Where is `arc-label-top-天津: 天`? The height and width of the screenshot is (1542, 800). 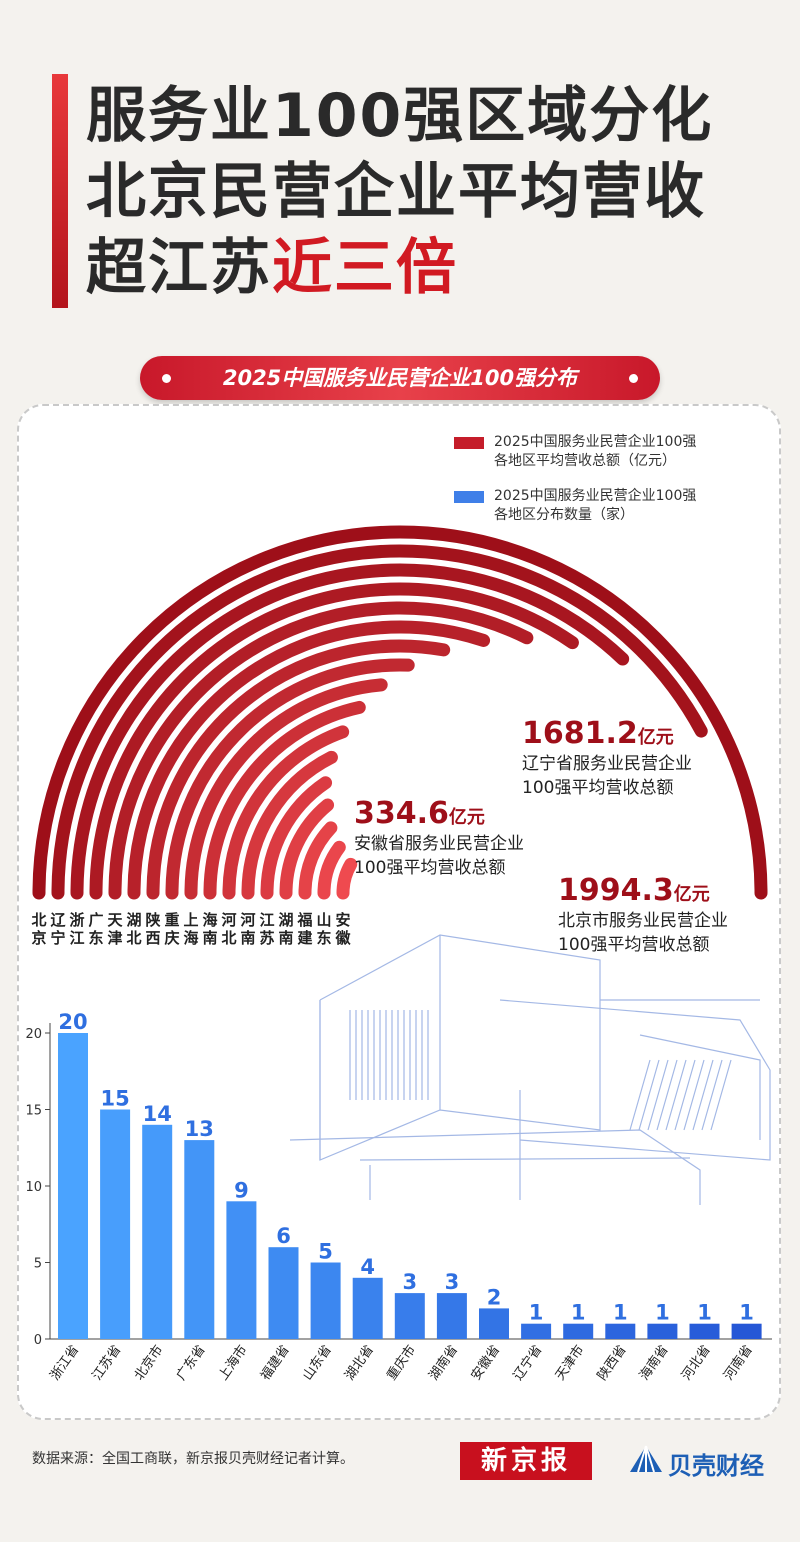 arc-label-top-天津: 天 is located at coordinates (115, 920).